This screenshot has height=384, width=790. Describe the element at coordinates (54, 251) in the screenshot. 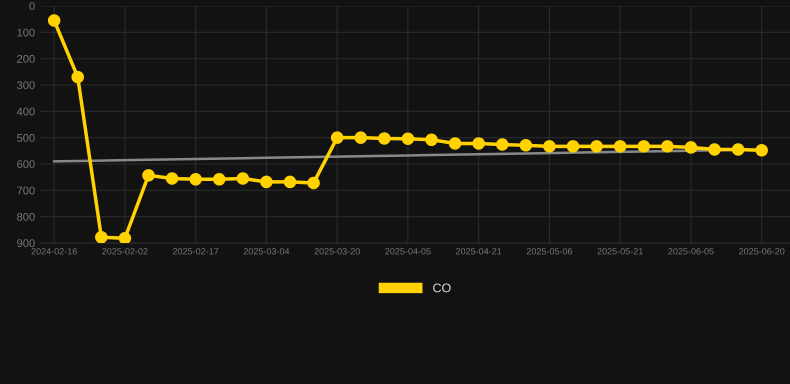

I see `x-tick-label: 2024-02-16` at that location.